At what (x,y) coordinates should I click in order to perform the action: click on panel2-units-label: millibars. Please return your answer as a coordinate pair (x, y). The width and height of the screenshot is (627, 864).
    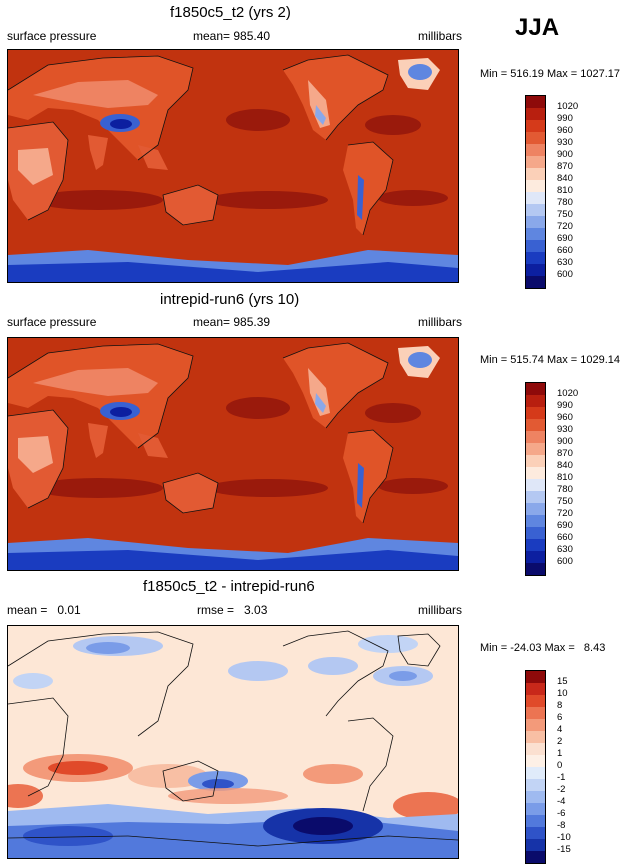
    Looking at the image, I should click on (440, 322).